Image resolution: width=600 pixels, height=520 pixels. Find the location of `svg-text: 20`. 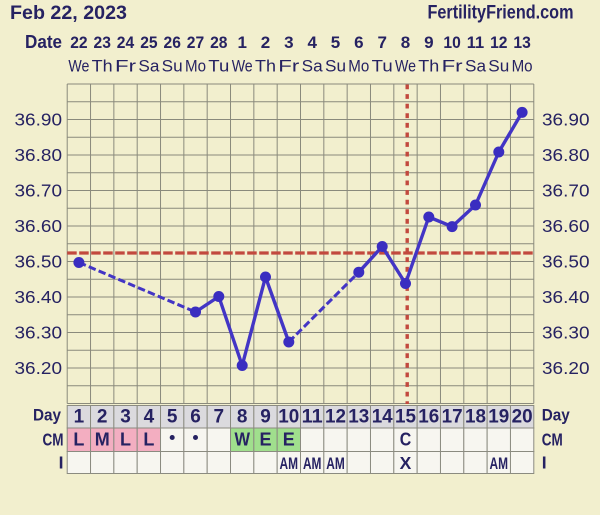

svg-text: 20 is located at coordinates (522, 417).